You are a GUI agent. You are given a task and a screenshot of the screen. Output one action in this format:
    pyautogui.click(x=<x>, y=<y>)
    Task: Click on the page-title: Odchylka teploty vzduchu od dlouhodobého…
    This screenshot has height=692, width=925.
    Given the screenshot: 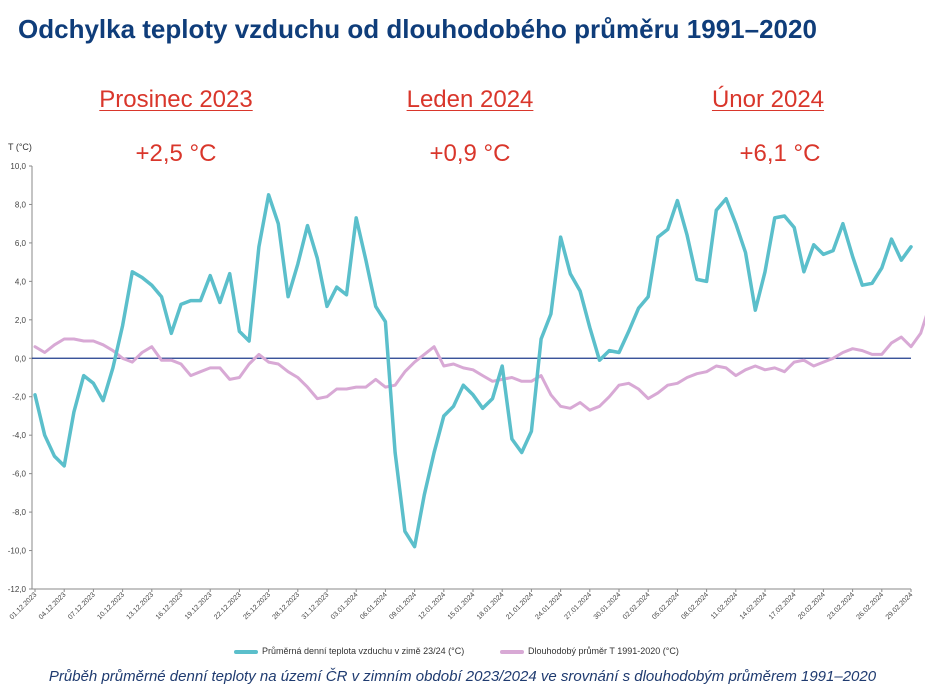 What is the action you would take?
    pyautogui.click(x=417, y=29)
    